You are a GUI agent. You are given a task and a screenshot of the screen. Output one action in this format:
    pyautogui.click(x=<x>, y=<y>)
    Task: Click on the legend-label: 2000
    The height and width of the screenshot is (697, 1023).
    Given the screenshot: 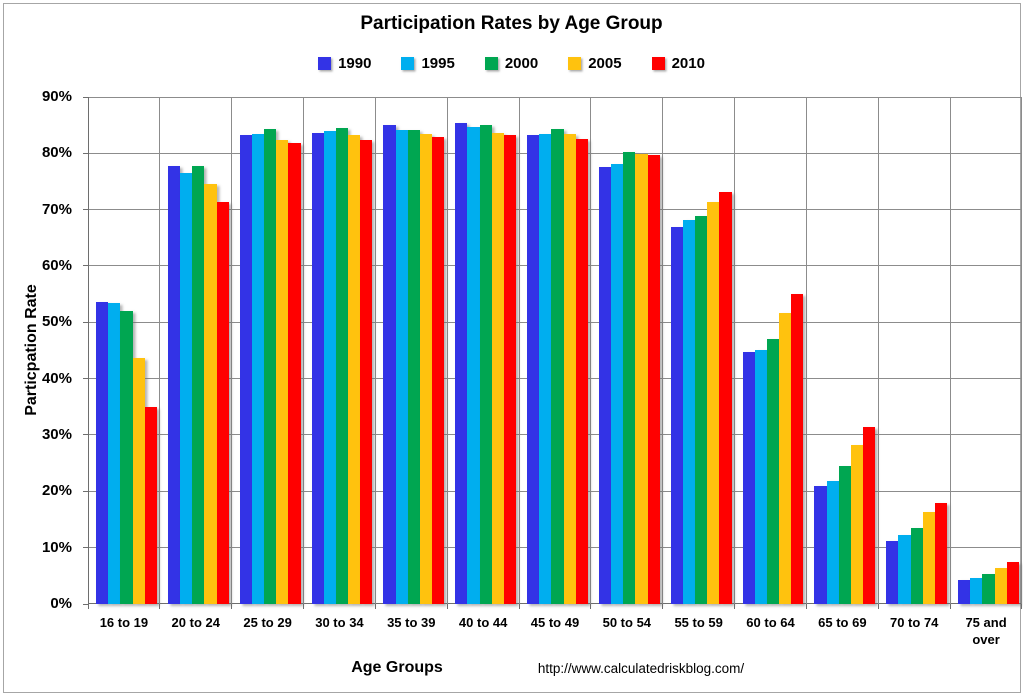 What is the action you would take?
    pyautogui.click(x=521, y=63)
    